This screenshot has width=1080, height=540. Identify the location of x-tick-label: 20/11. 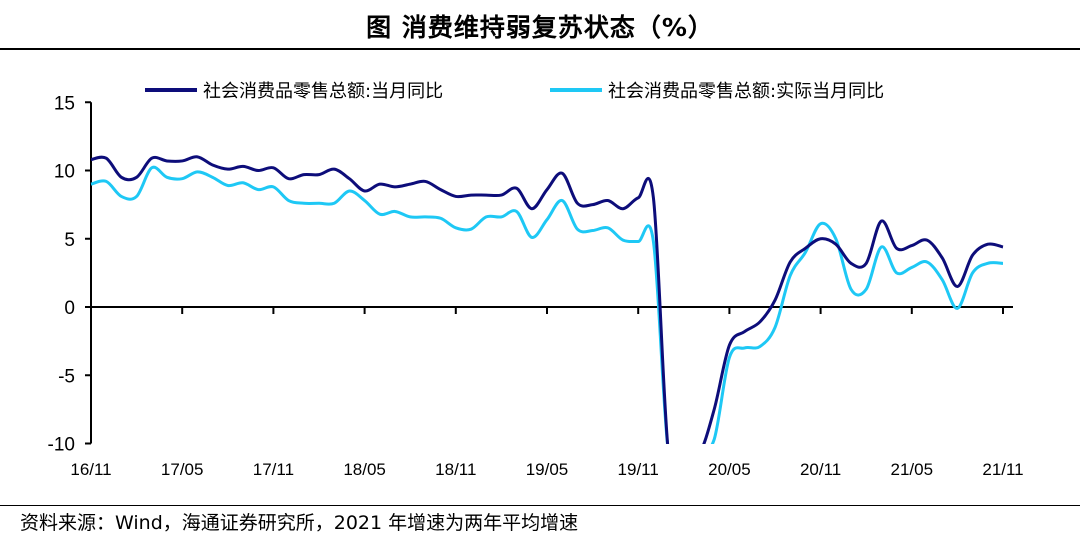
(820, 469).